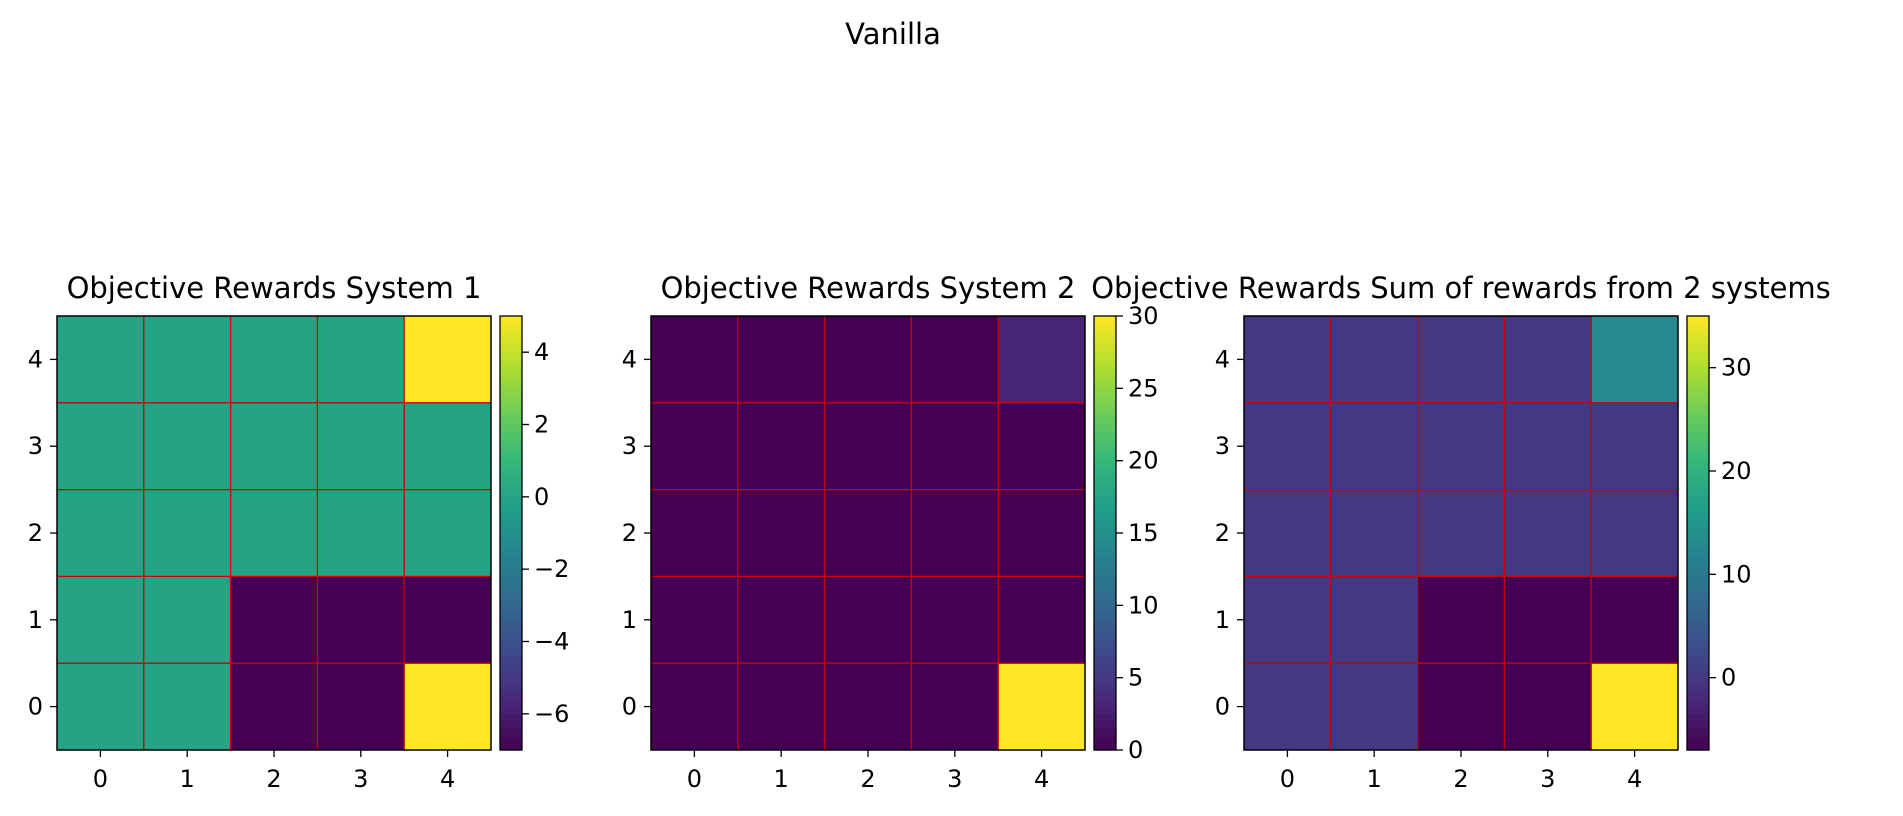 This screenshot has width=1903, height=816. I want to click on y-tick-label: 4, so click(629, 359).